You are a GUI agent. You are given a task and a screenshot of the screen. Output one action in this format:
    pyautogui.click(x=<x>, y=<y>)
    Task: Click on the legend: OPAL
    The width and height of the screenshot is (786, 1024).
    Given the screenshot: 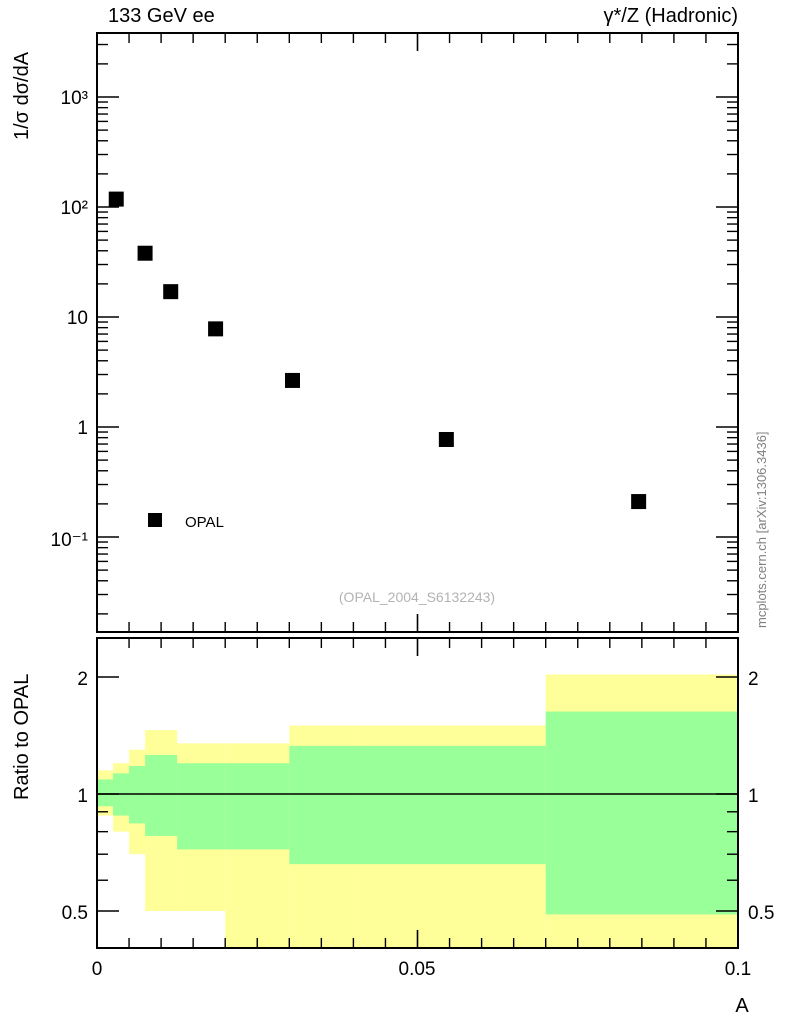 What is the action you would take?
    pyautogui.click(x=186, y=522)
    